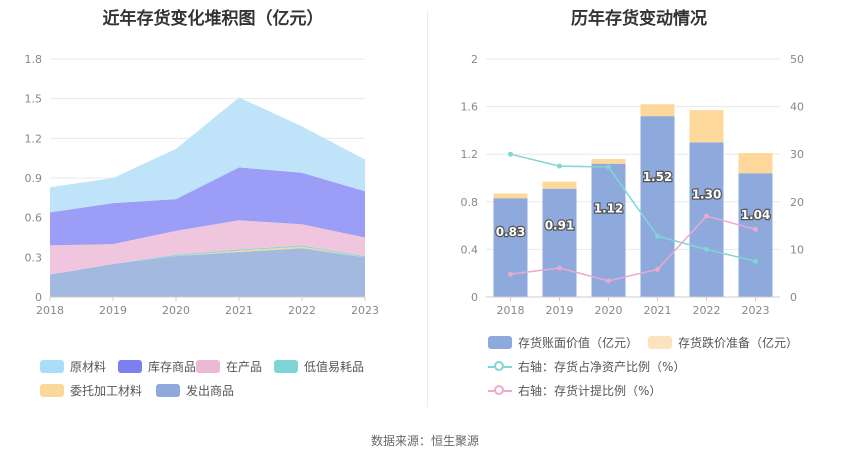 This screenshot has height=458, width=850. I want to click on right-legend-item: 存货账面价值（亿元）, so click(563, 342).